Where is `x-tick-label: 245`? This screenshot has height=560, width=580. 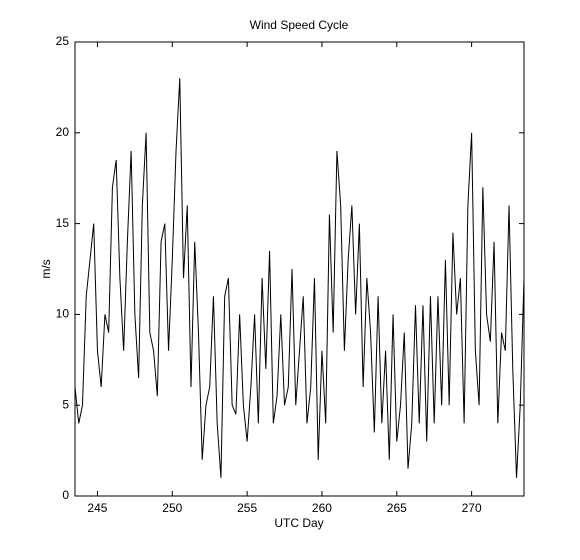 x-tick-label: 245 is located at coordinates (97, 508).